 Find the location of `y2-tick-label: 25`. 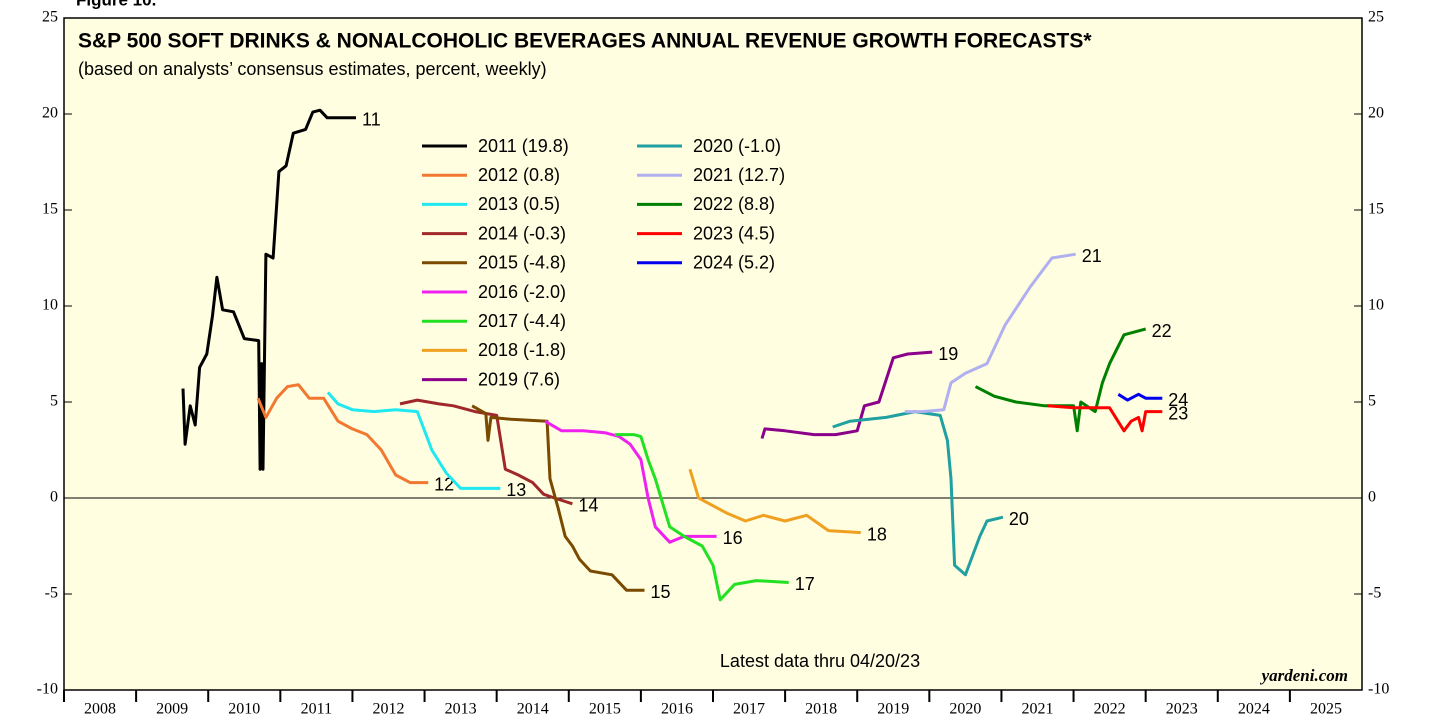

y2-tick-label: 25 is located at coordinates (1376, 17).